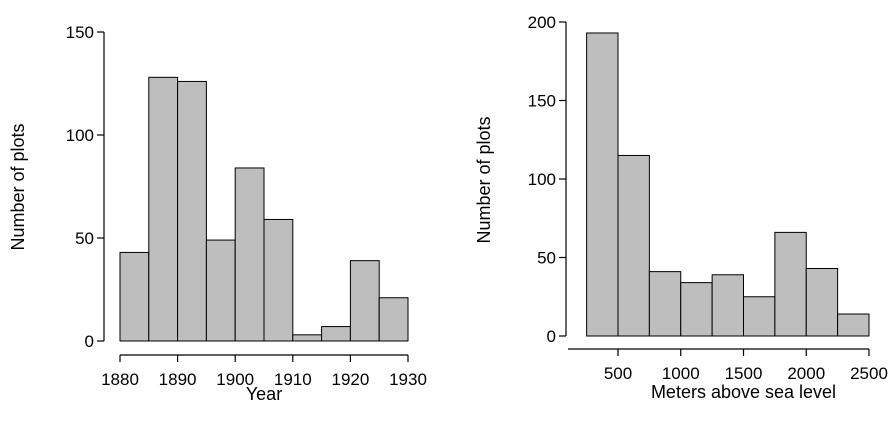 The width and height of the screenshot is (893, 435). I want to click on x-tick-label: 500, so click(618, 373).